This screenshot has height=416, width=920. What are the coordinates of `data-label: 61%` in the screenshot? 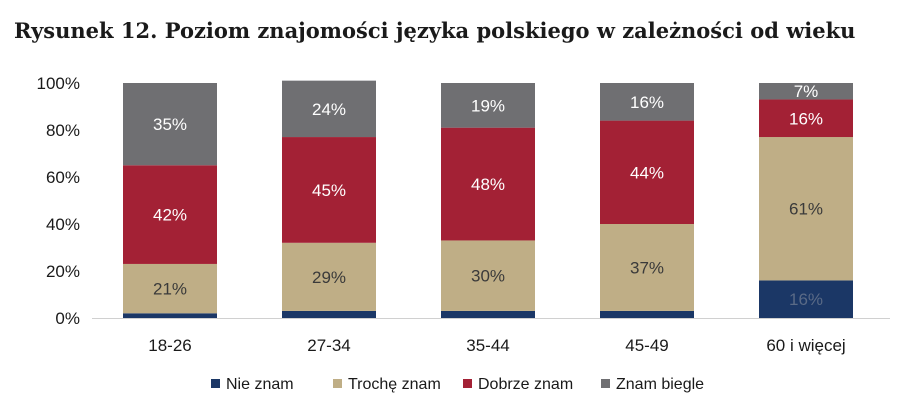 It's located at (806, 209).